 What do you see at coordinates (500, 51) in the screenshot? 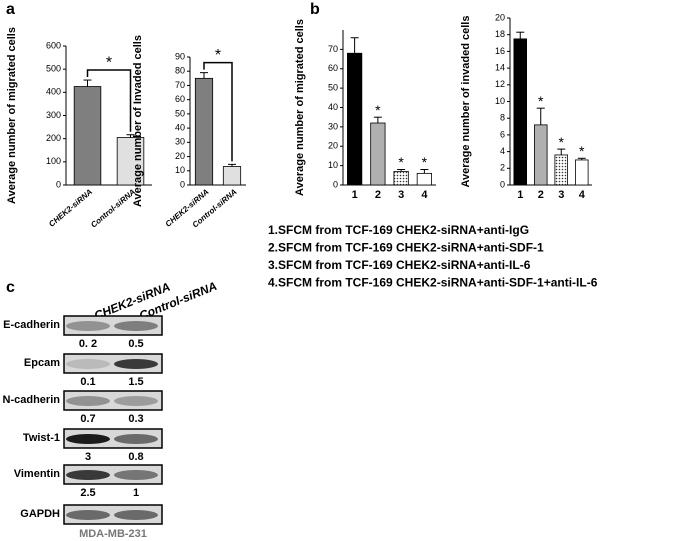
I see `y-tick-label: 16` at bounding box center [500, 51].